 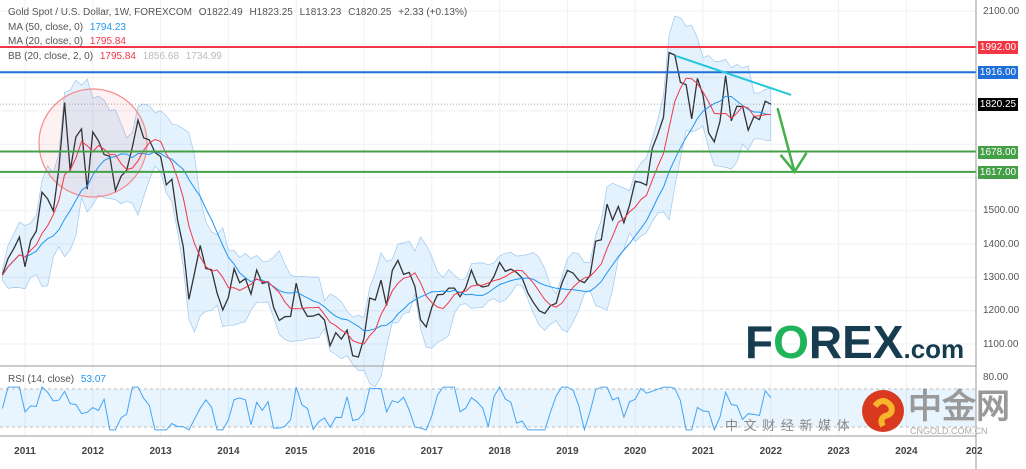 I want to click on level-tag-1617: 1617.00, so click(x=998, y=172).